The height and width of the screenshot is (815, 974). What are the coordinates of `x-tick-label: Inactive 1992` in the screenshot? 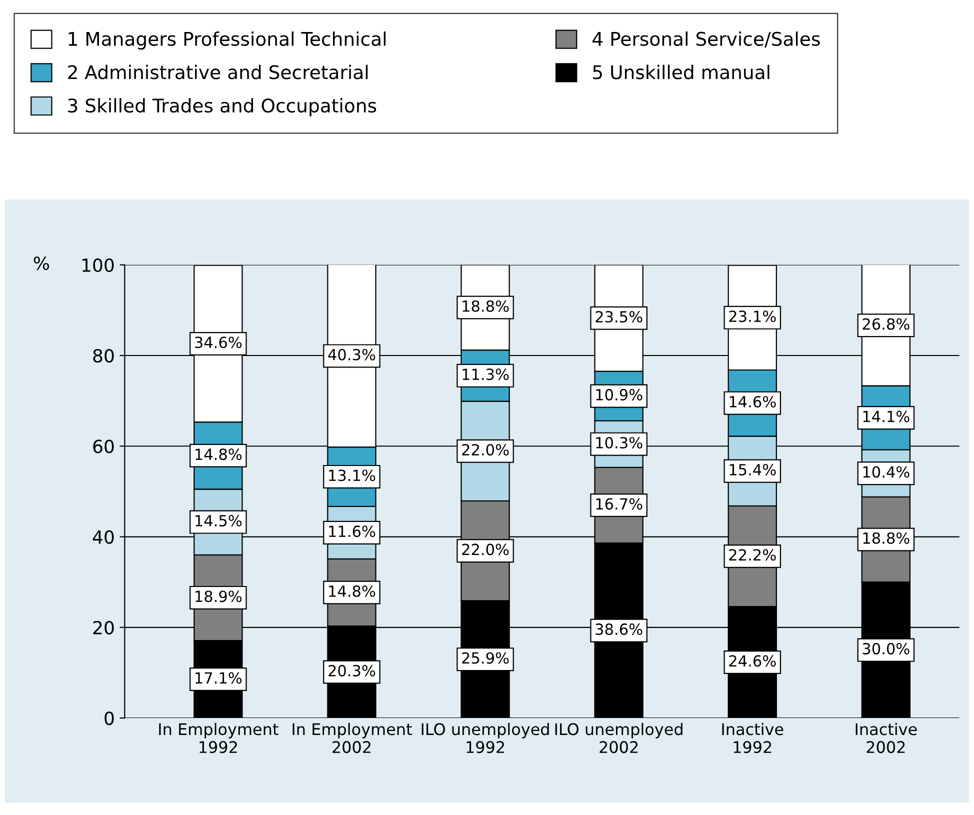 It's located at (753, 738).